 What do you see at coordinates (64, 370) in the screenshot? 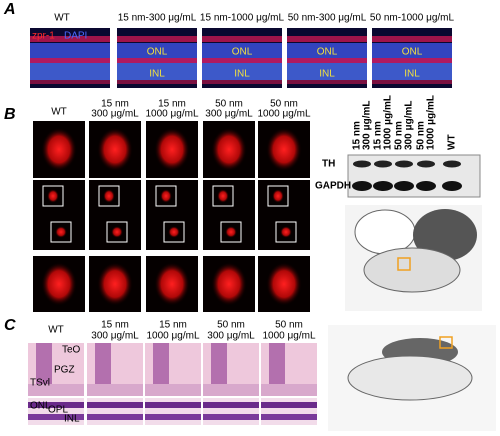
I see `region-label: PGZ` at bounding box center [64, 370].